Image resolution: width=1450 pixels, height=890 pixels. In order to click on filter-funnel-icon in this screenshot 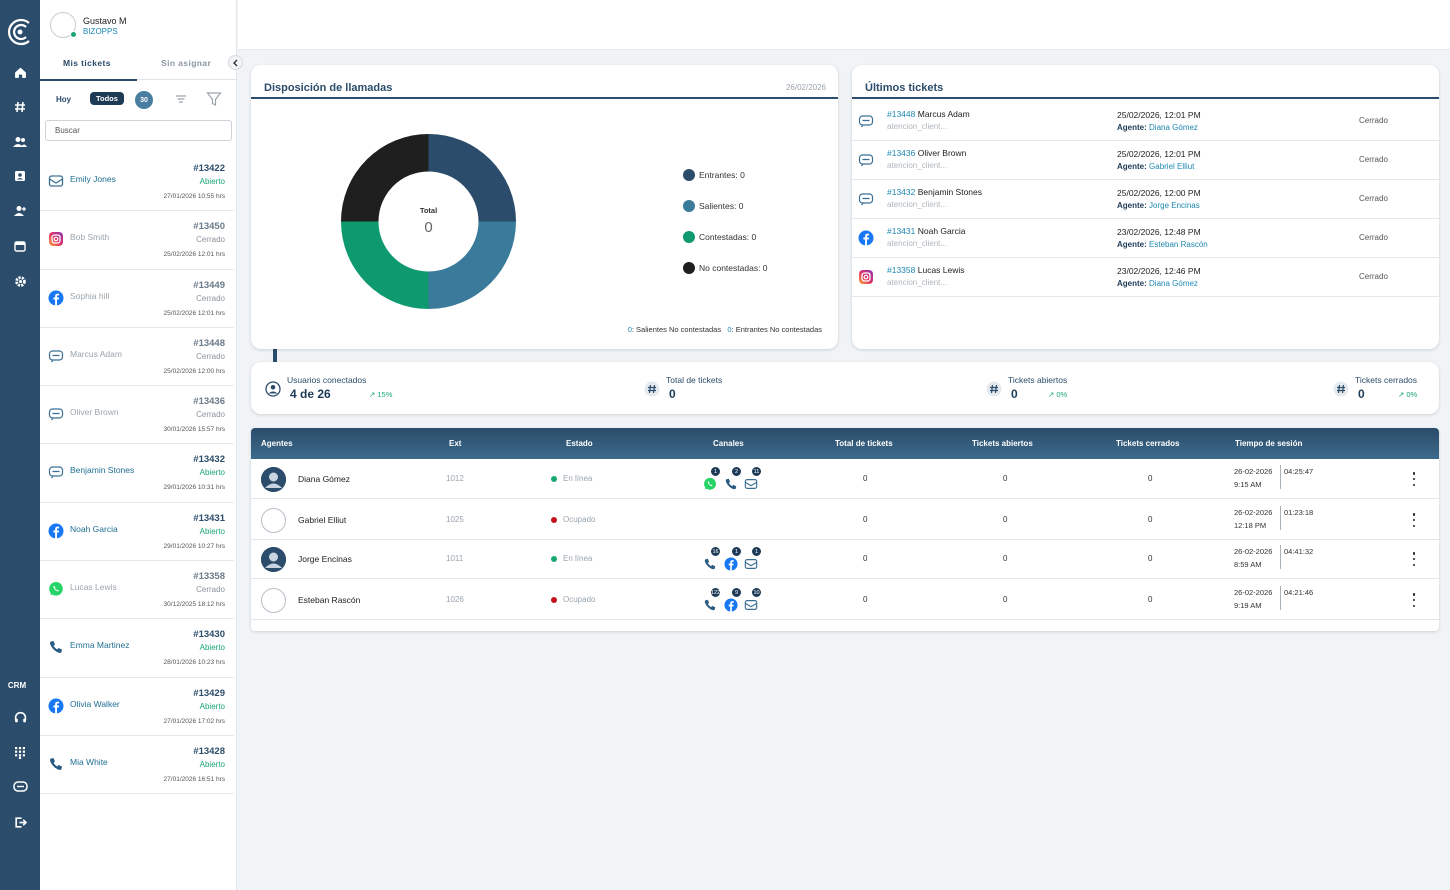, I will do `click(214, 101)`.